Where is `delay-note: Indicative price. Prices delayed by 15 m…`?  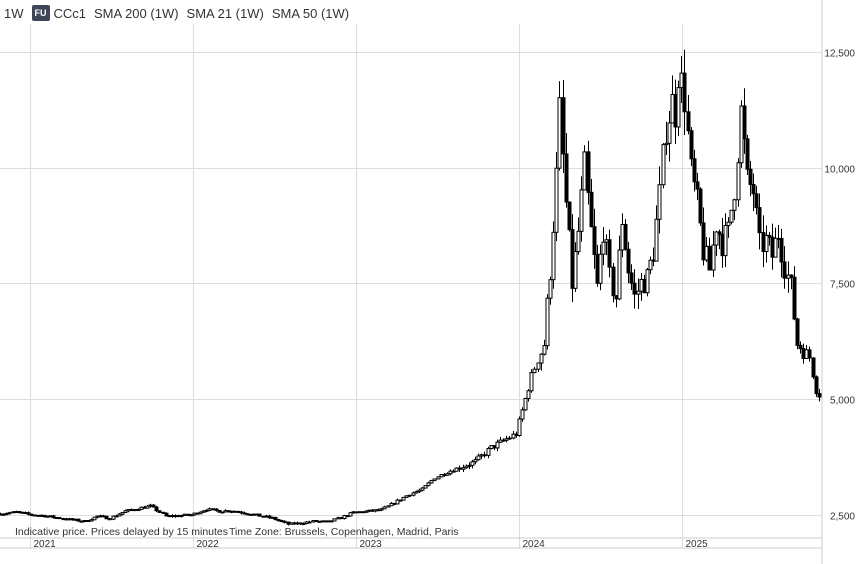 delay-note: Indicative price. Prices delayed by 15 m… is located at coordinates (121, 532).